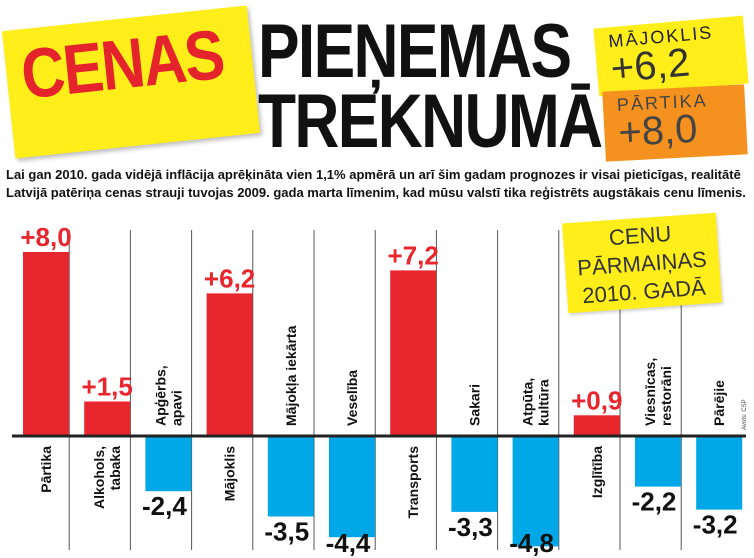 This screenshot has width=754, height=558. What do you see at coordinates (642, 263) in the screenshot?
I see `callout-sticker: CENU PĀRMAIŅAS 2010. GADĀ` at bounding box center [642, 263].